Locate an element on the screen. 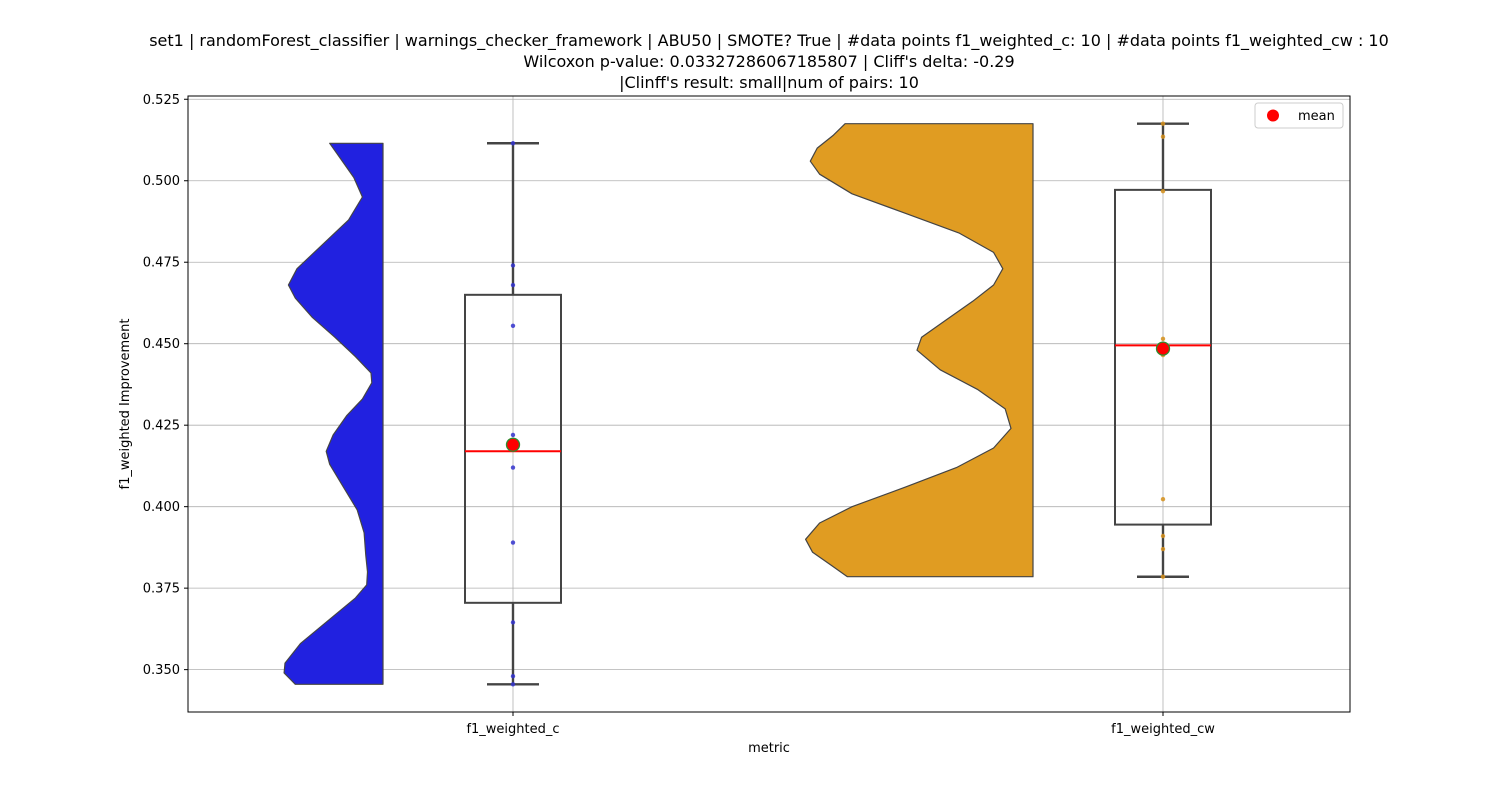 This screenshot has width=1500, height=800. legend-frame is located at coordinates (1299, 115).